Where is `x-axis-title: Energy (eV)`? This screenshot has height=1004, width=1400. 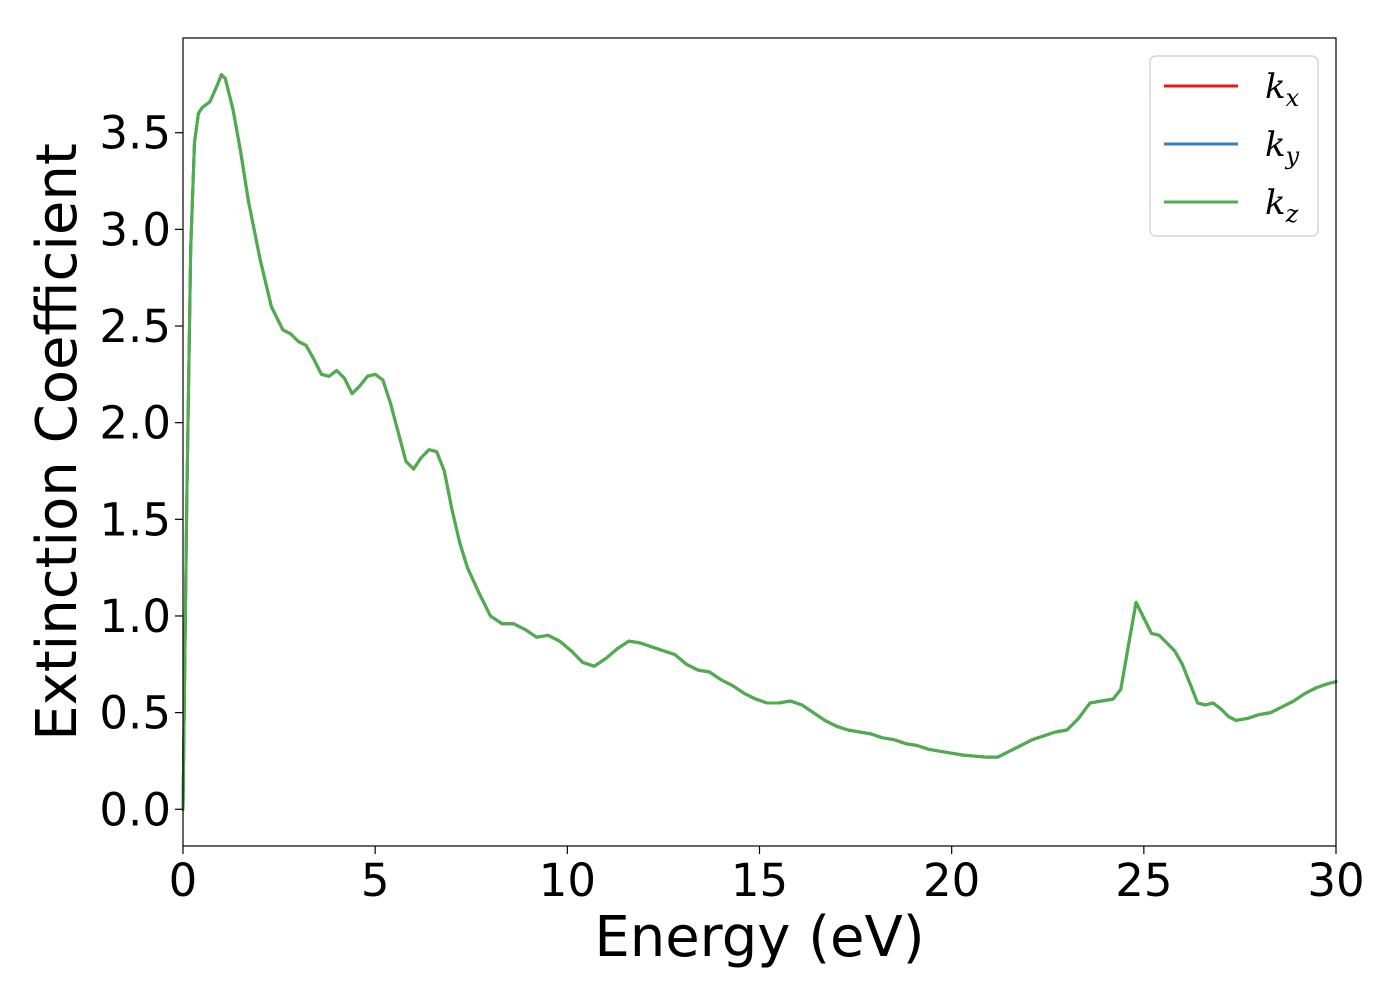
x-axis-title: Energy (eV) is located at coordinates (759, 937).